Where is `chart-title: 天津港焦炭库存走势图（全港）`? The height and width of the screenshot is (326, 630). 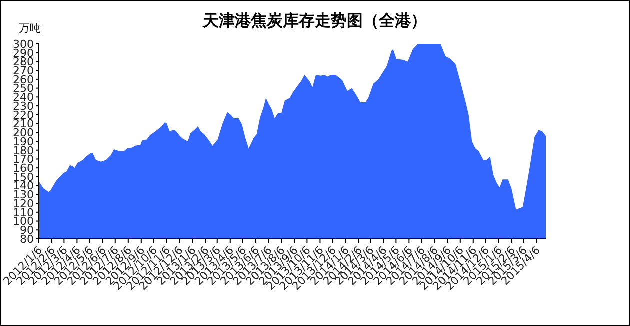 chart-title: 天津港焦炭库存走势图（全港） is located at coordinates (315, 20).